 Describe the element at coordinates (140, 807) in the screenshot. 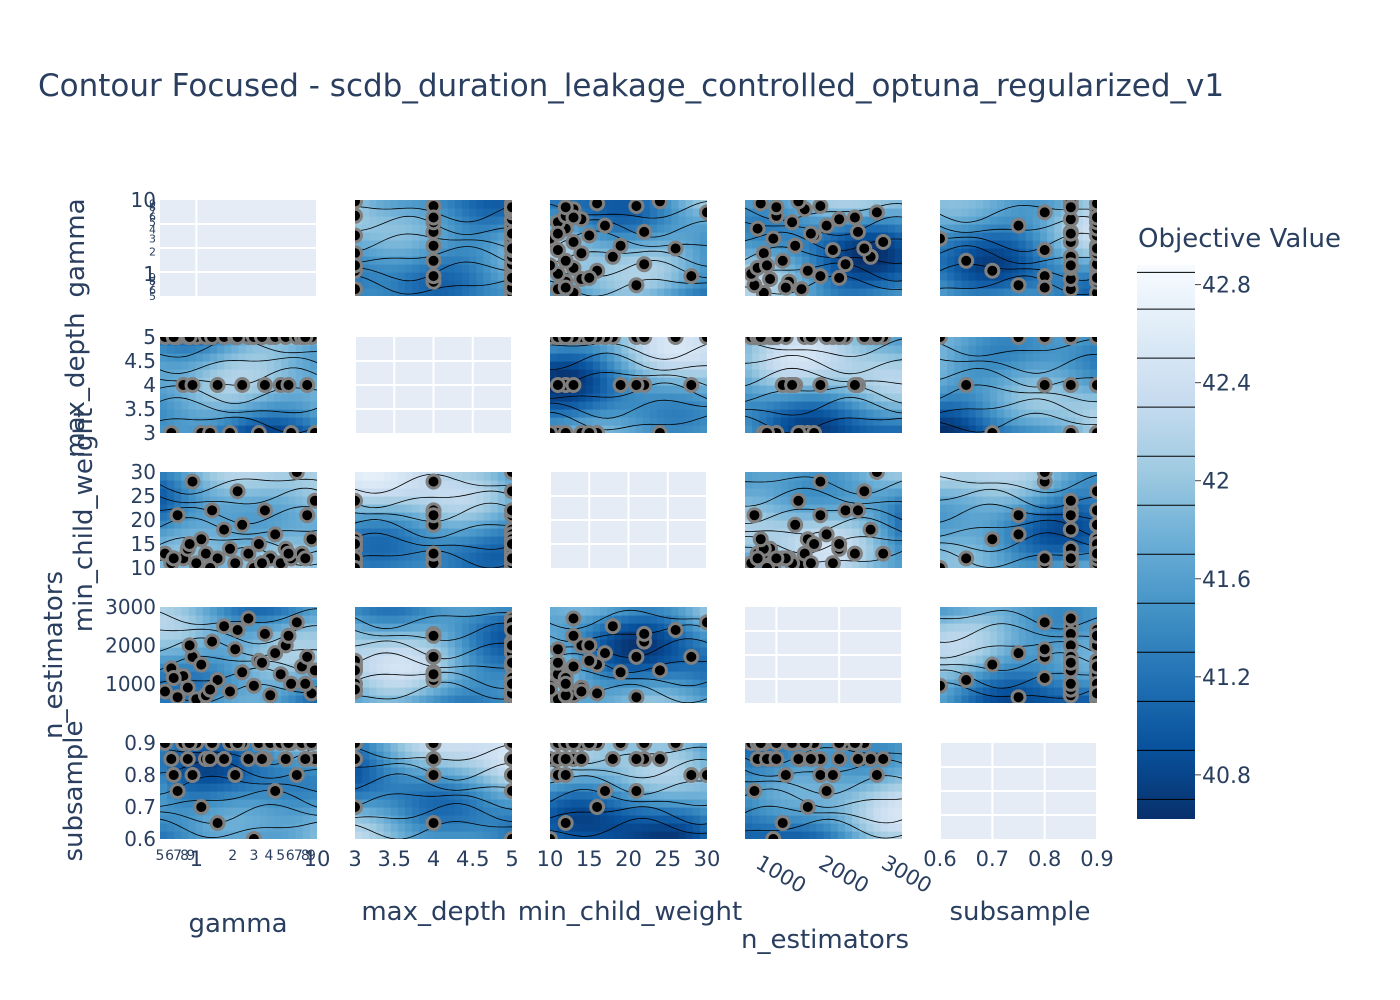

I see `y-tick-label: 0.7` at that location.